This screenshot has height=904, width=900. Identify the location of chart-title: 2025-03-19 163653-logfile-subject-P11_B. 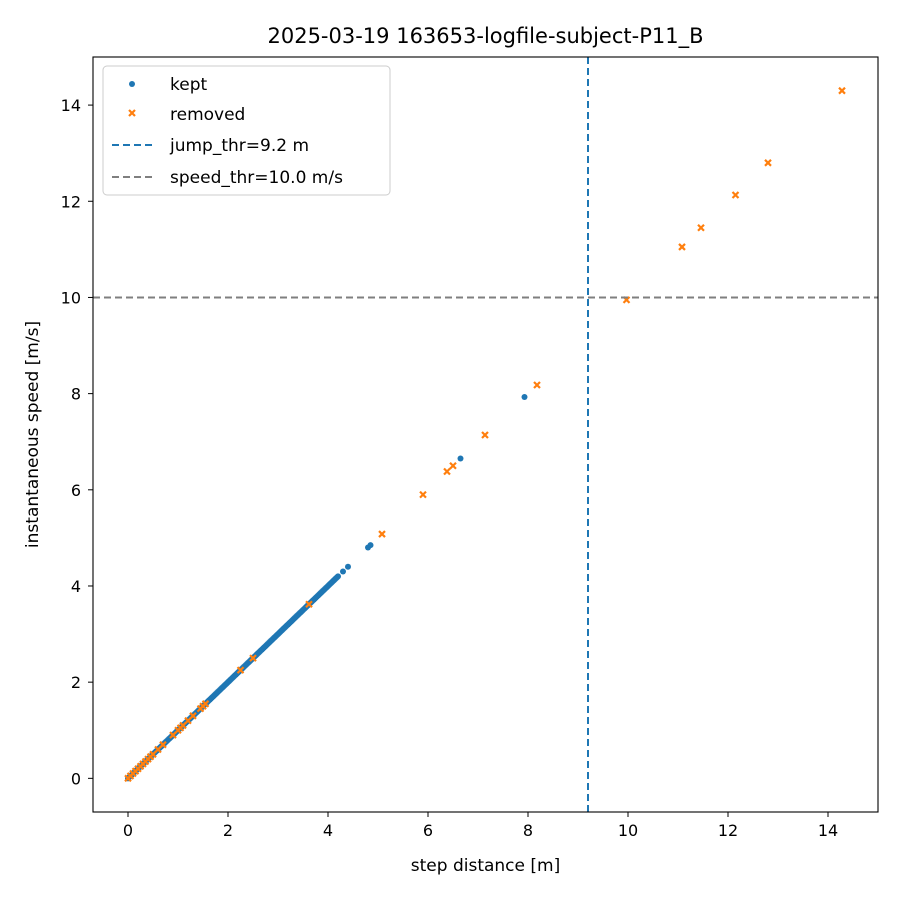
(485, 36).